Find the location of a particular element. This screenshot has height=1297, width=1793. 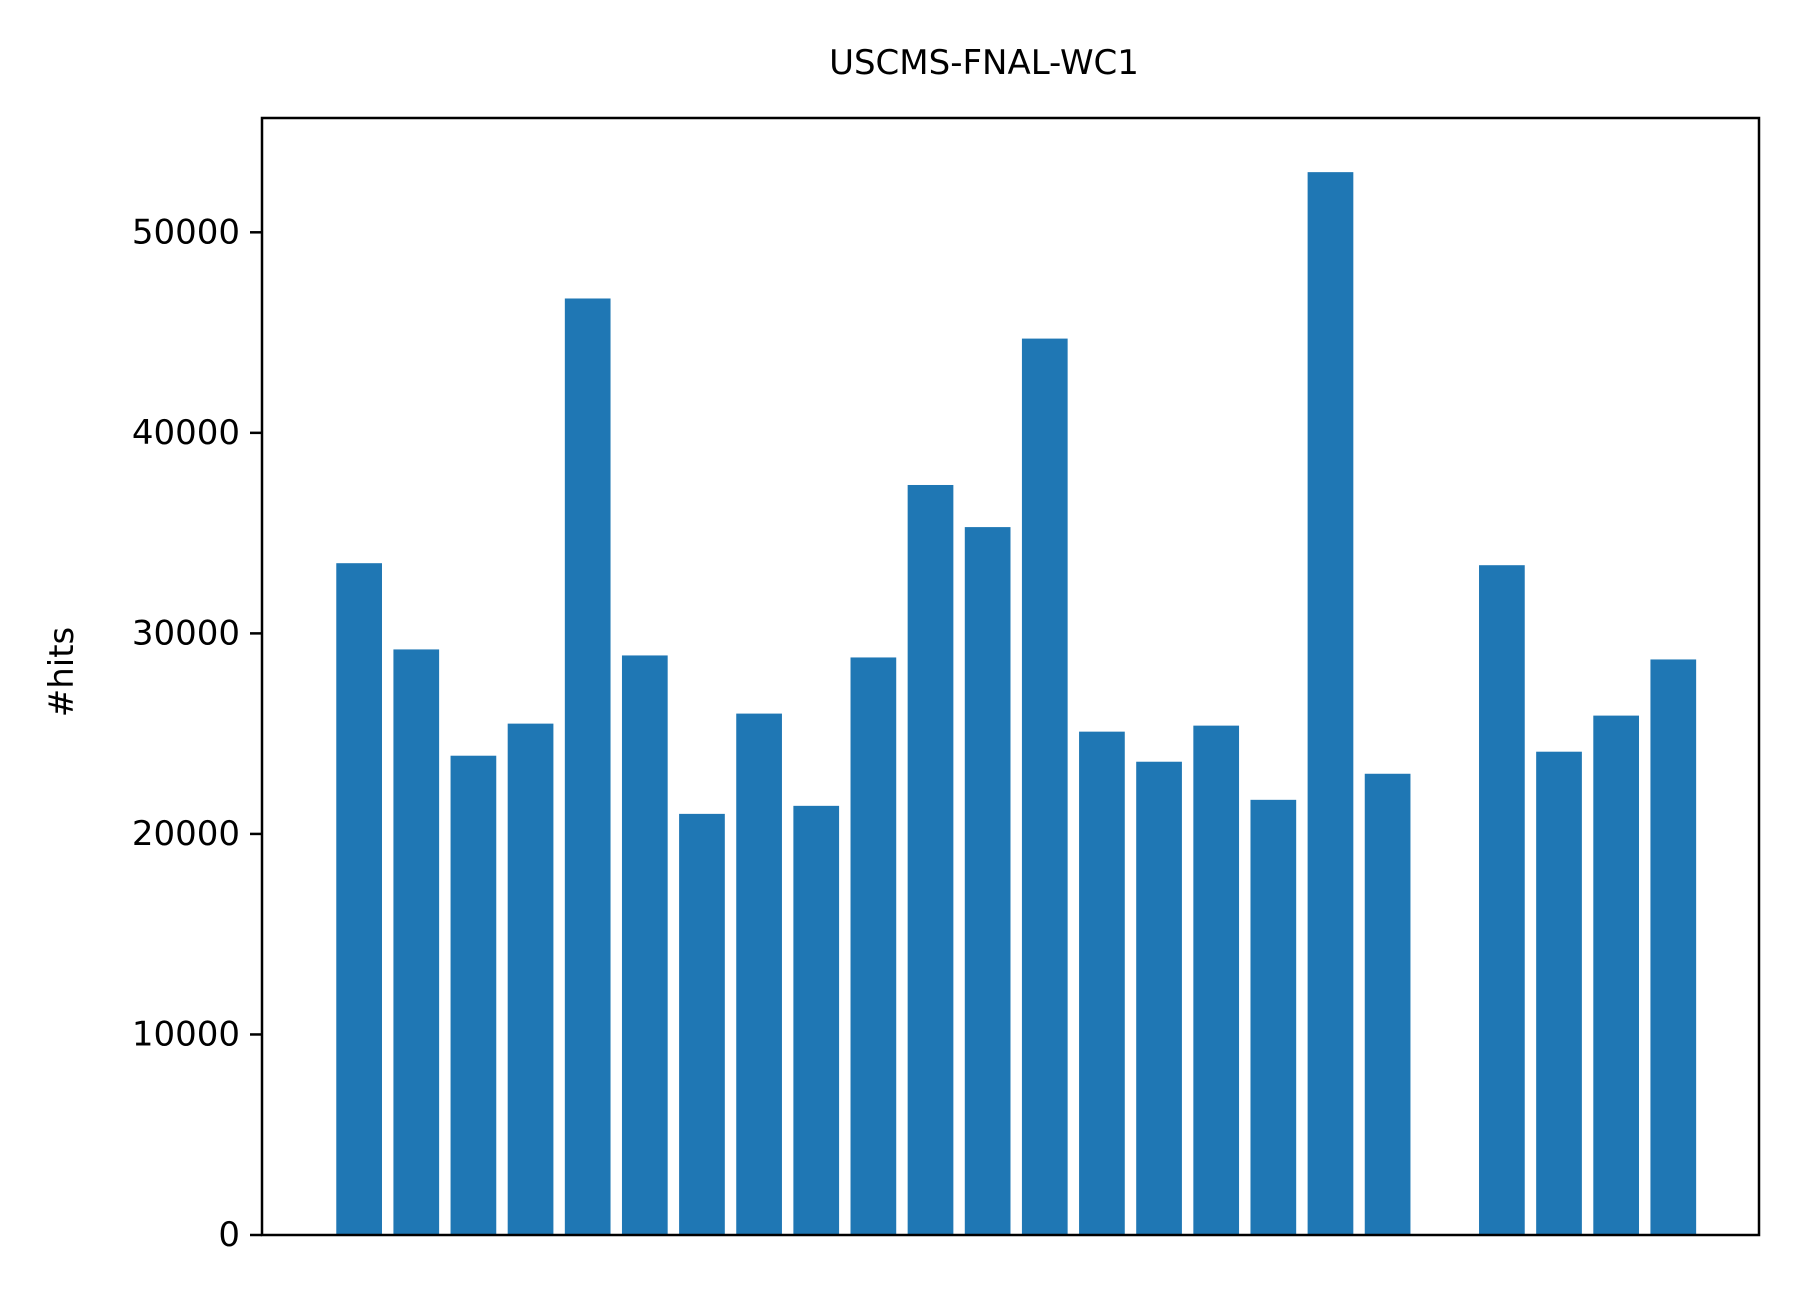

y-tick-label: 50000 is located at coordinates (186, 232).